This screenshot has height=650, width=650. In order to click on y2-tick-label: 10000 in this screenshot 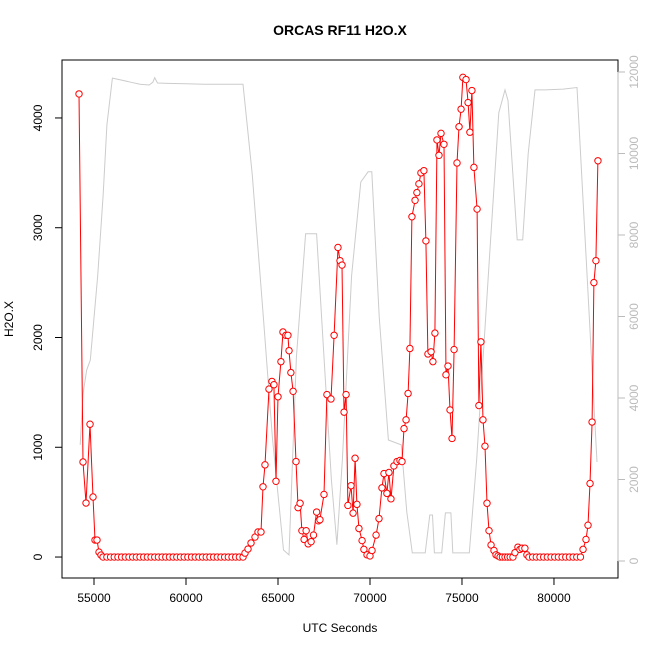, I will do `click(634, 153)`.